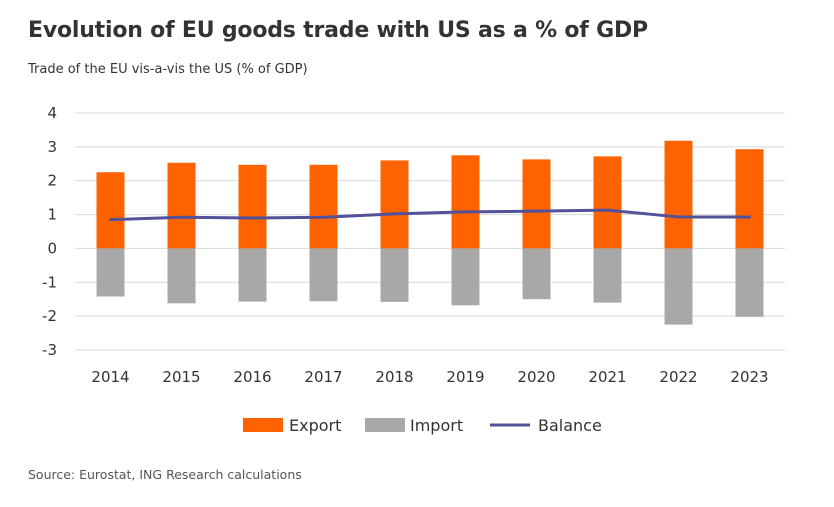 This screenshot has width=834, height=507. What do you see at coordinates (49, 231) in the screenshot?
I see `y-axis-ticks: 4 3 2 1 0 -1 -2 -3` at bounding box center [49, 231].